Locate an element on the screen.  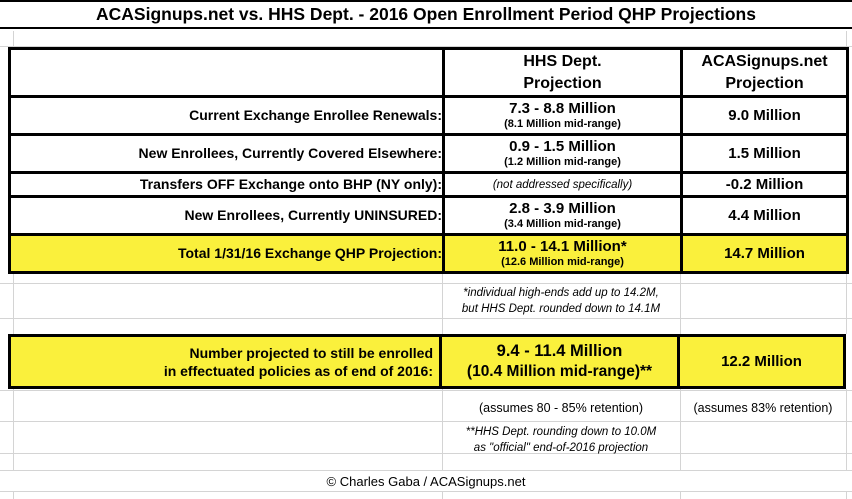
hhs-value-cell: (not addressed specifically) is located at coordinates (562, 184).